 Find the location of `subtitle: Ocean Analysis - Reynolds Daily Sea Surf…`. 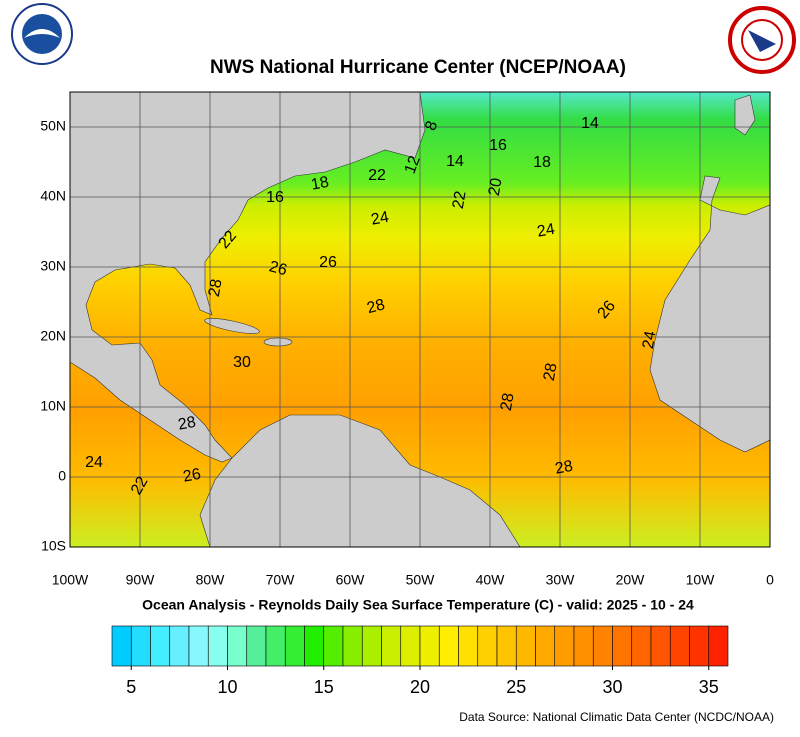

subtitle: Ocean Analysis - Reynolds Daily Sea Surf… is located at coordinates (418, 605).